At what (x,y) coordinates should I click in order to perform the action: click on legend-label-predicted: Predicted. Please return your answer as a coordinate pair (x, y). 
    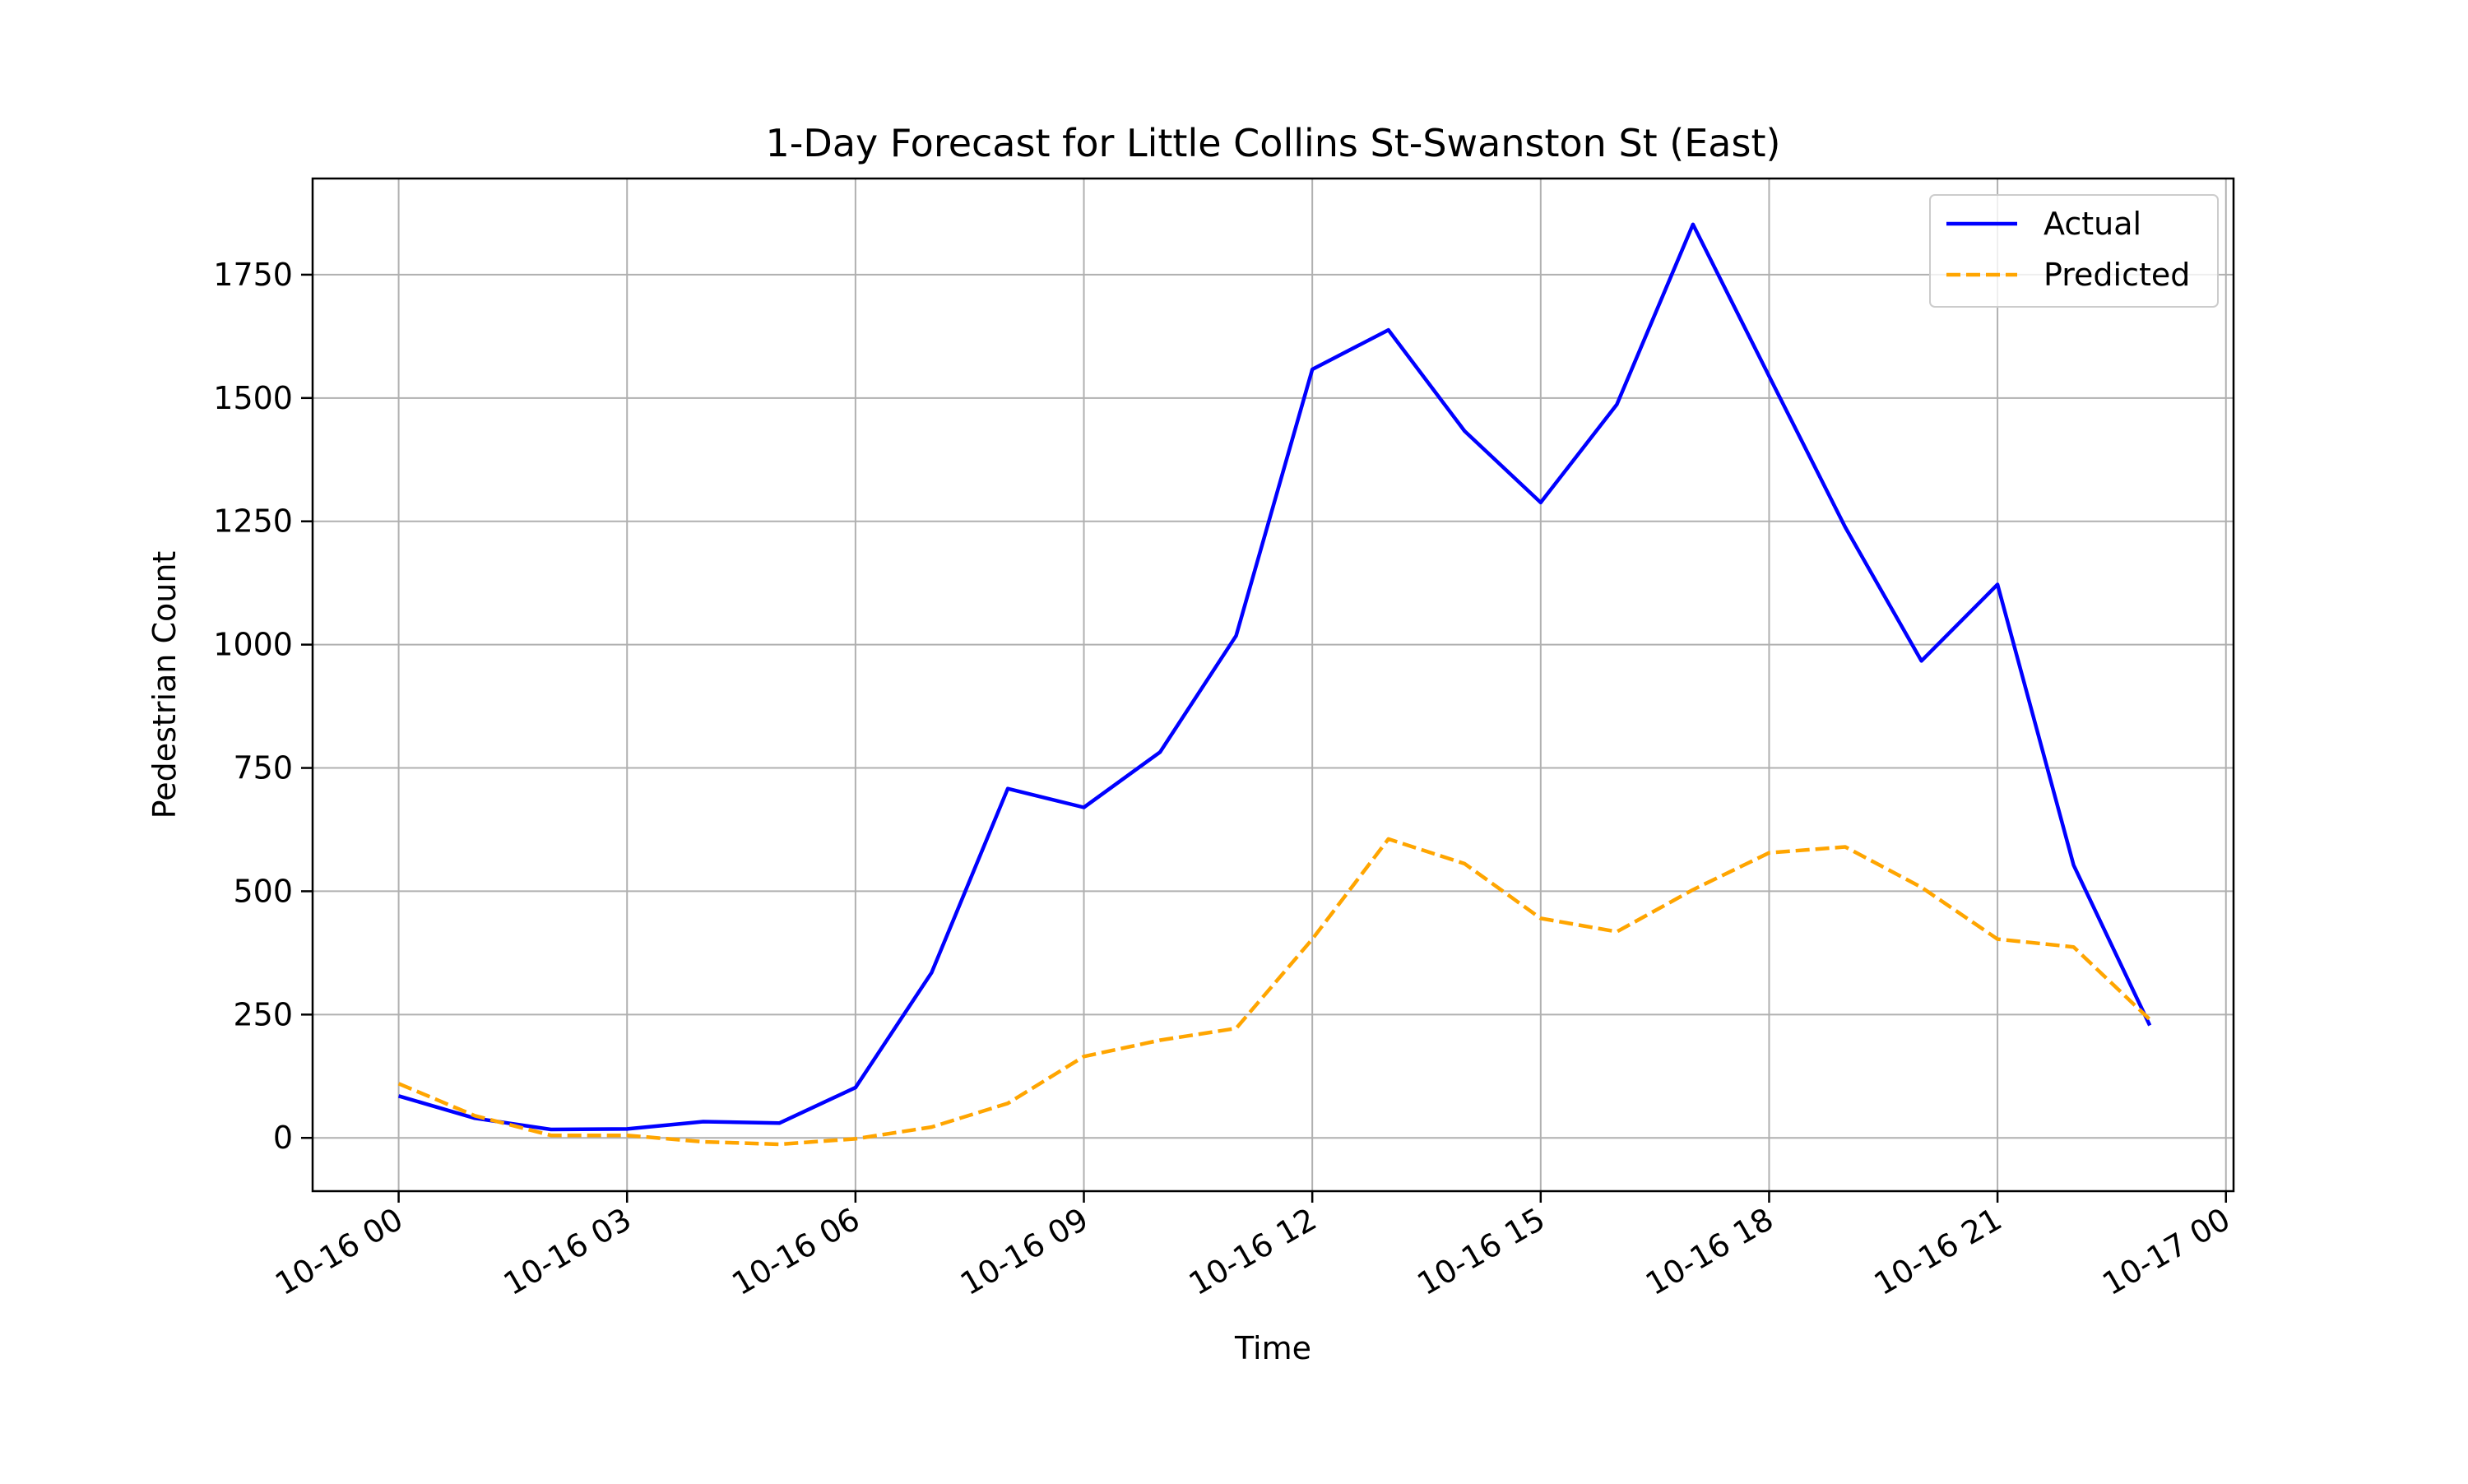
    Looking at the image, I should click on (2117, 275).